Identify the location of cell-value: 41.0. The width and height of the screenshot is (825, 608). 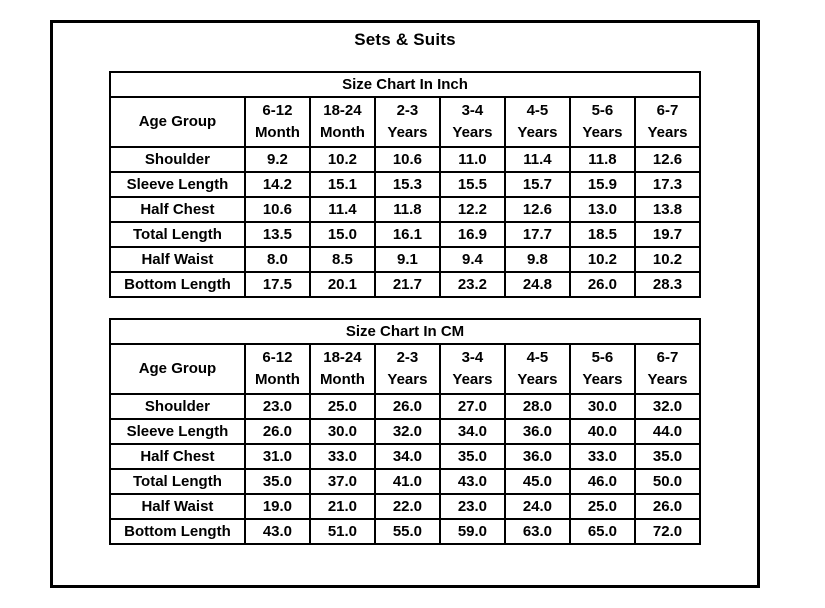
(407, 481).